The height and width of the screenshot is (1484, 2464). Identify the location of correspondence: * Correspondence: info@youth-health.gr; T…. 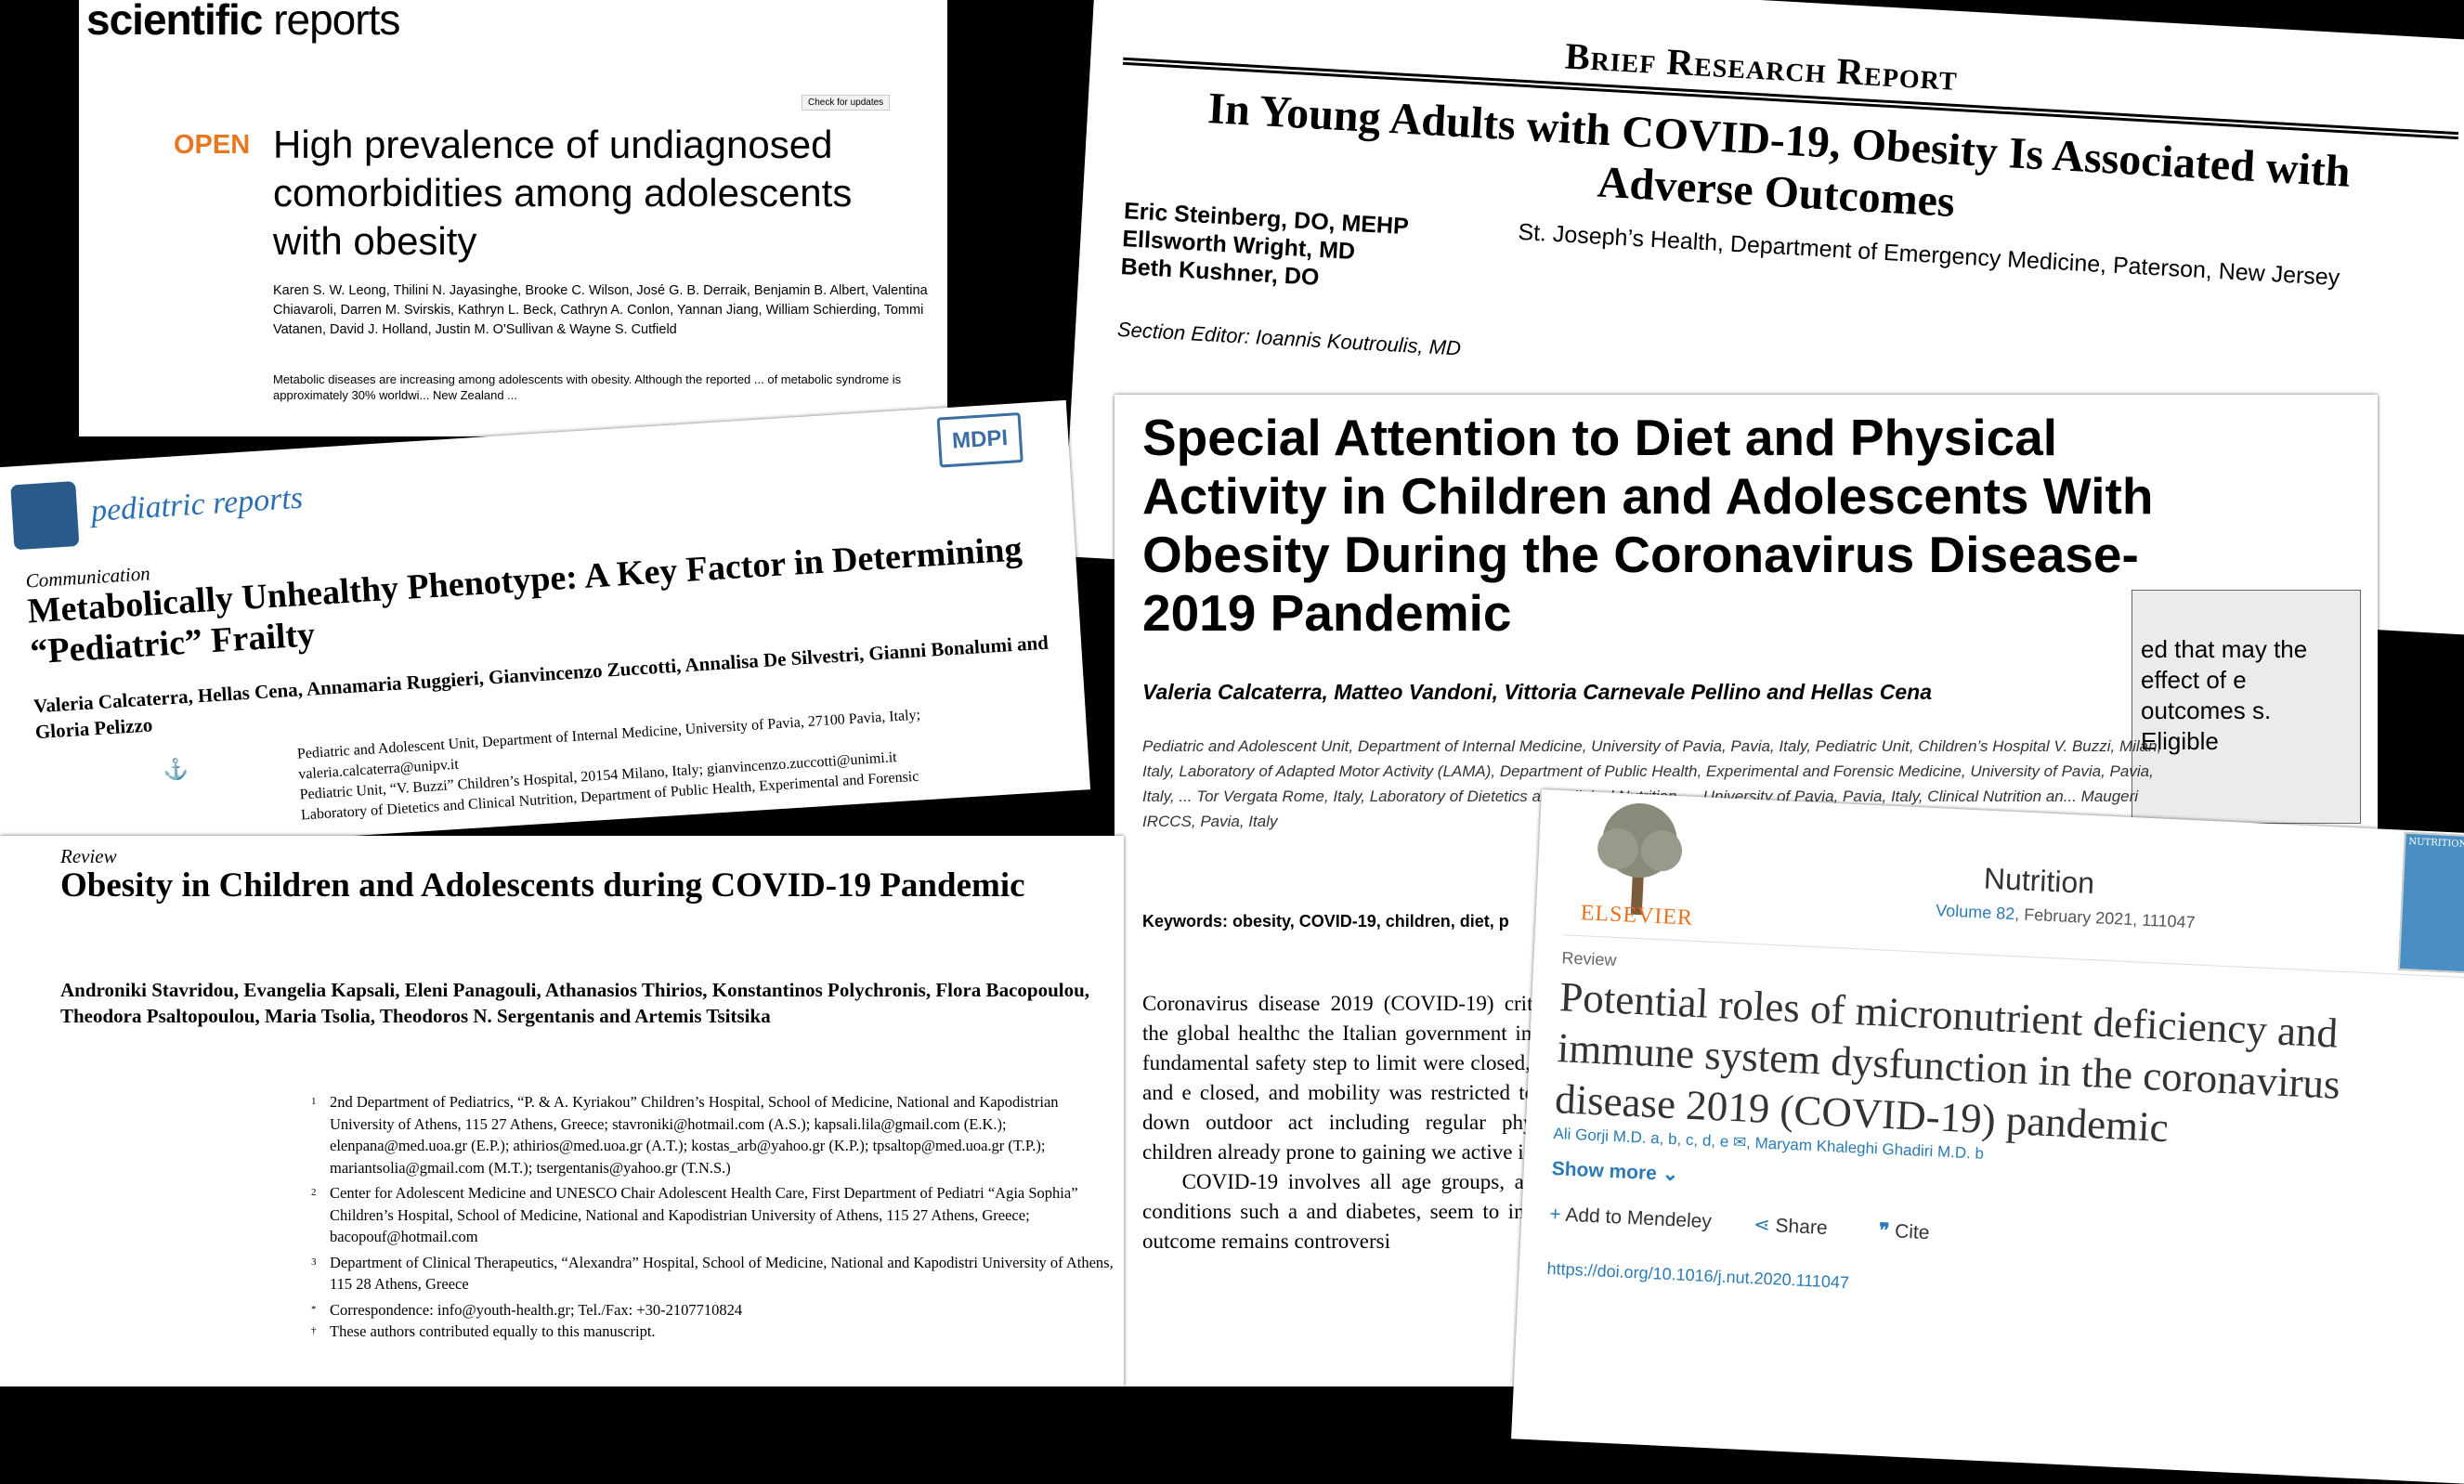
(527, 1309).